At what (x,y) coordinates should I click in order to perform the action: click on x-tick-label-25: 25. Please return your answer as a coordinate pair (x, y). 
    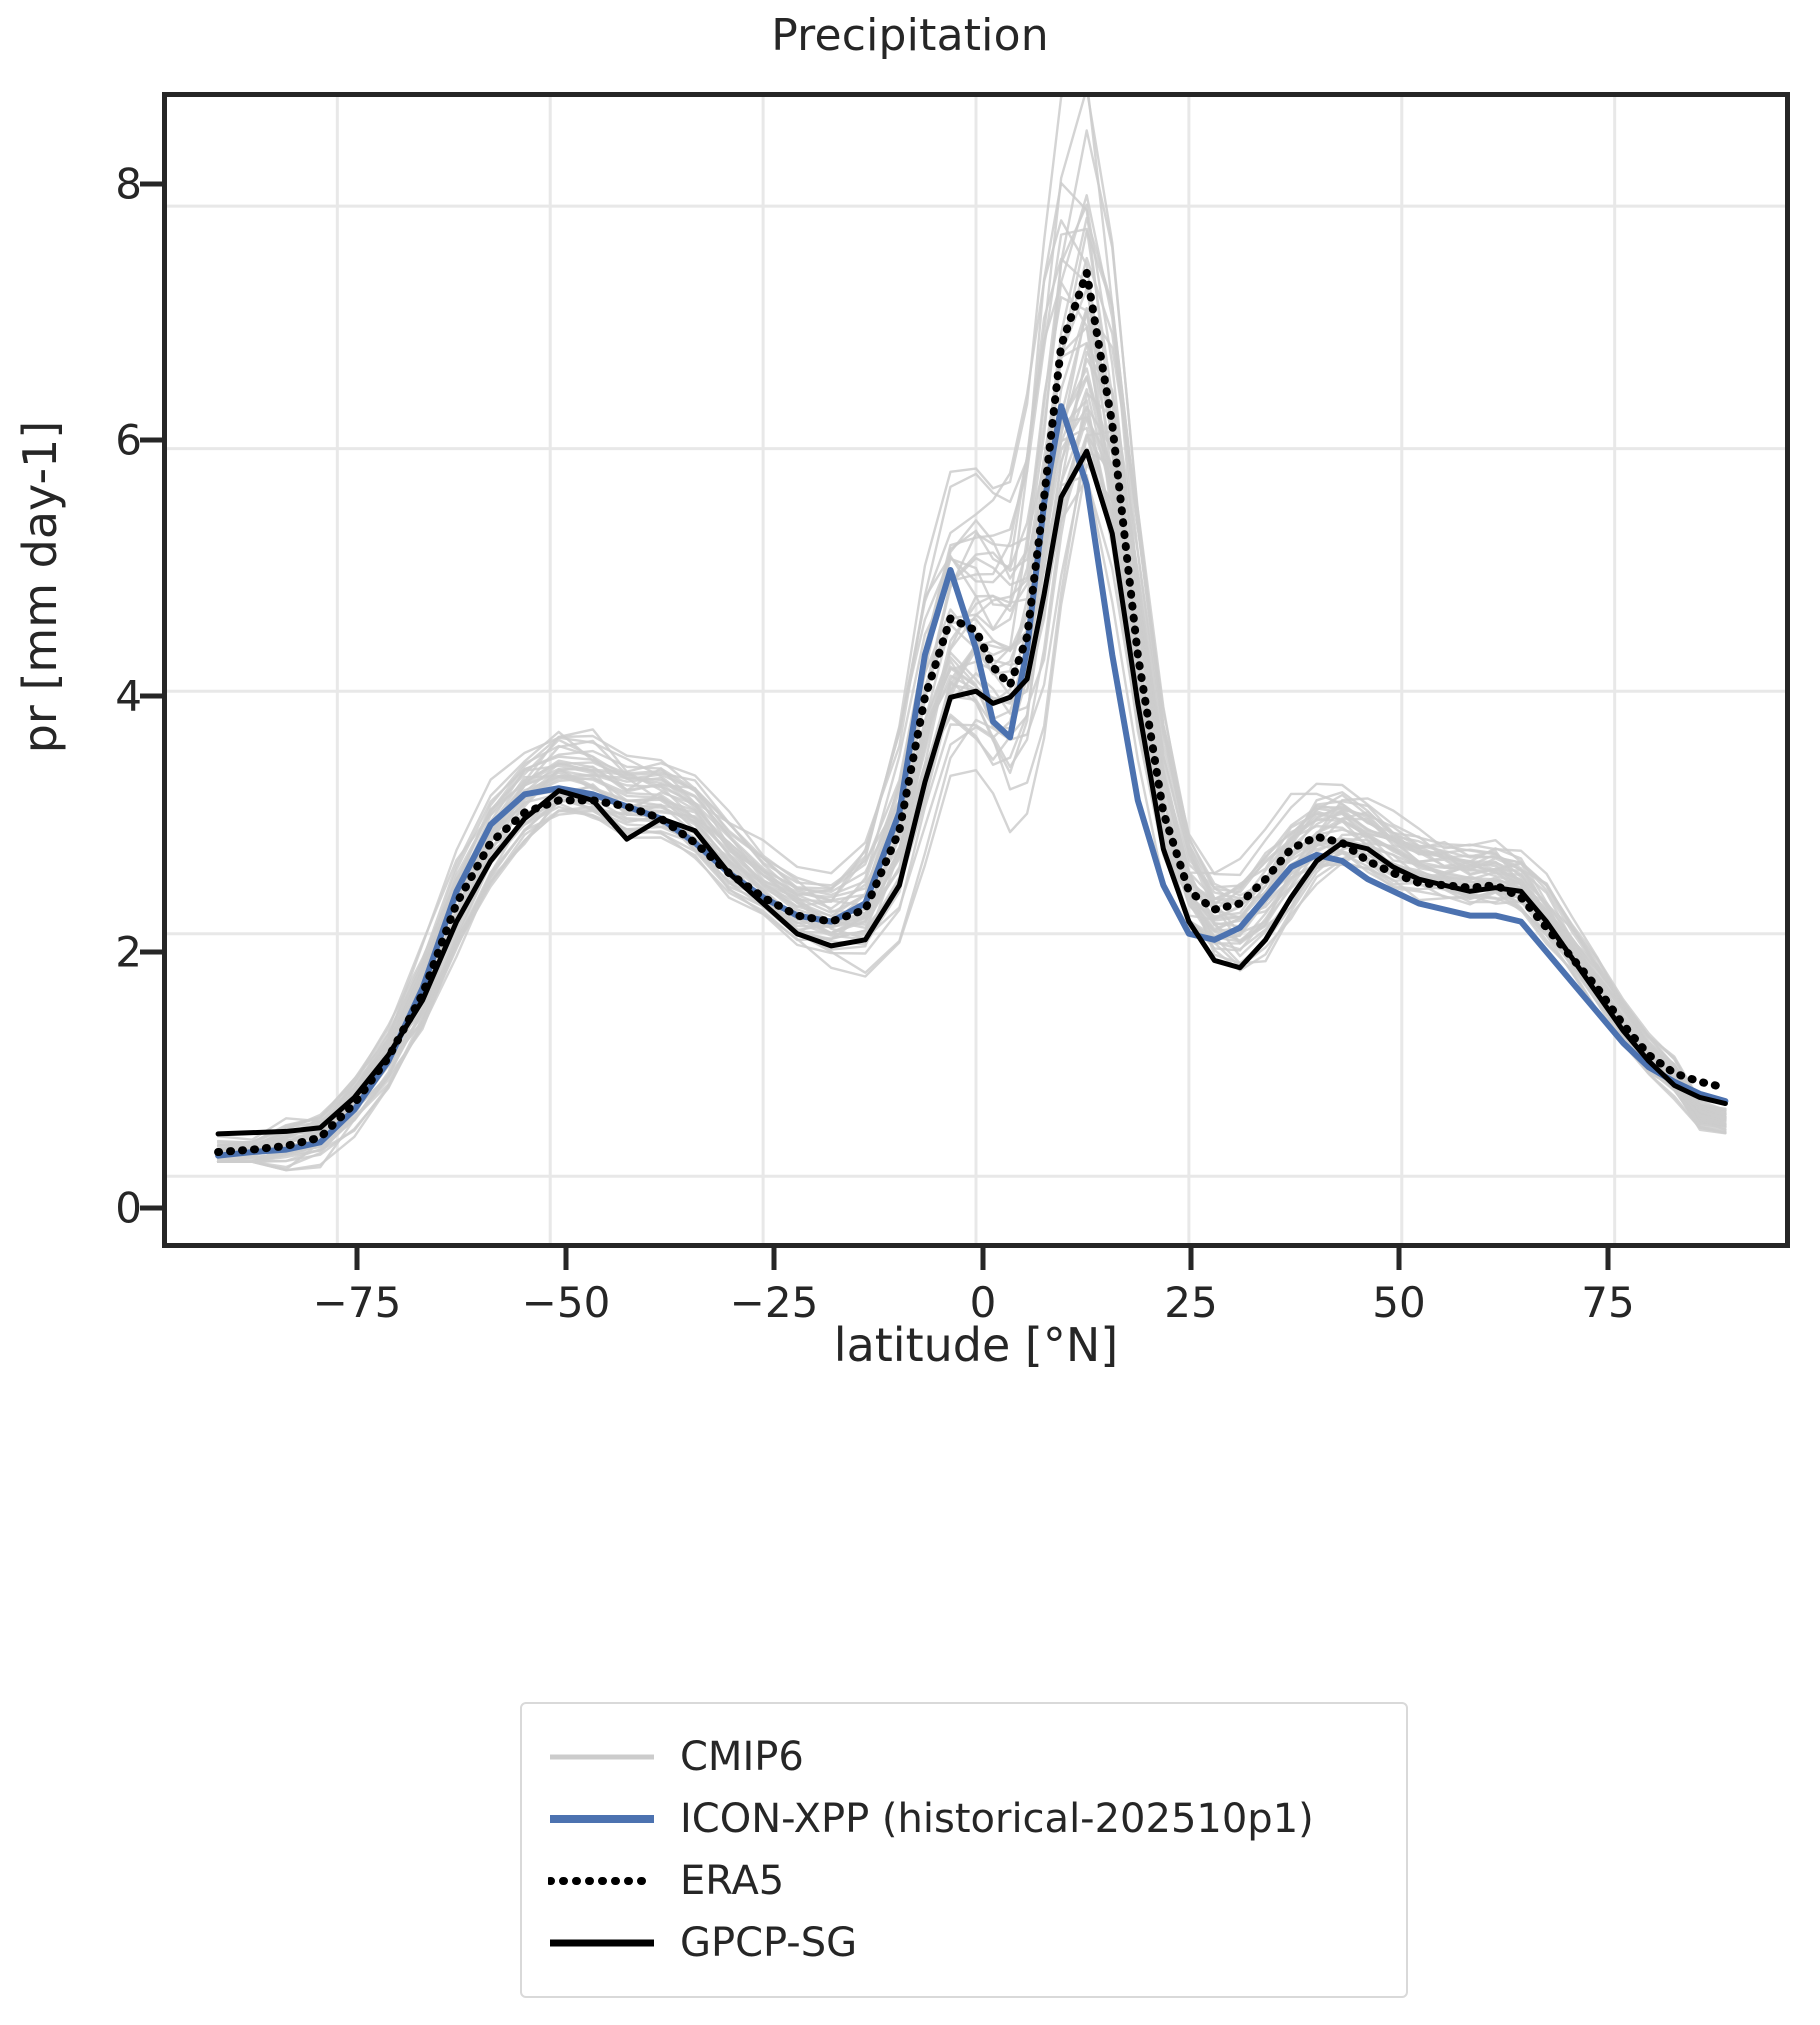
    Looking at the image, I should click on (1191, 1302).